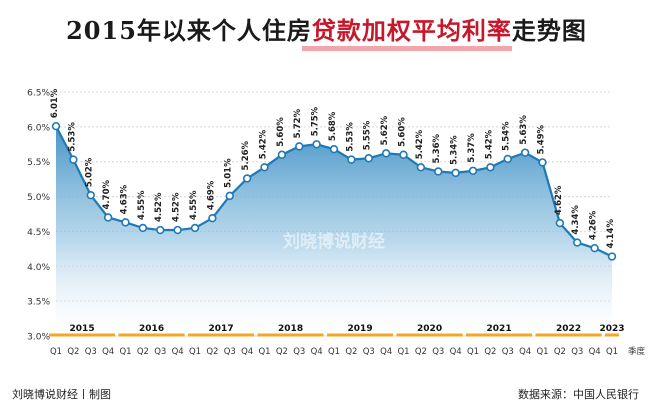  Describe the element at coordinates (594, 225) in the screenshot. I see `data-label: 4.26%` at that location.